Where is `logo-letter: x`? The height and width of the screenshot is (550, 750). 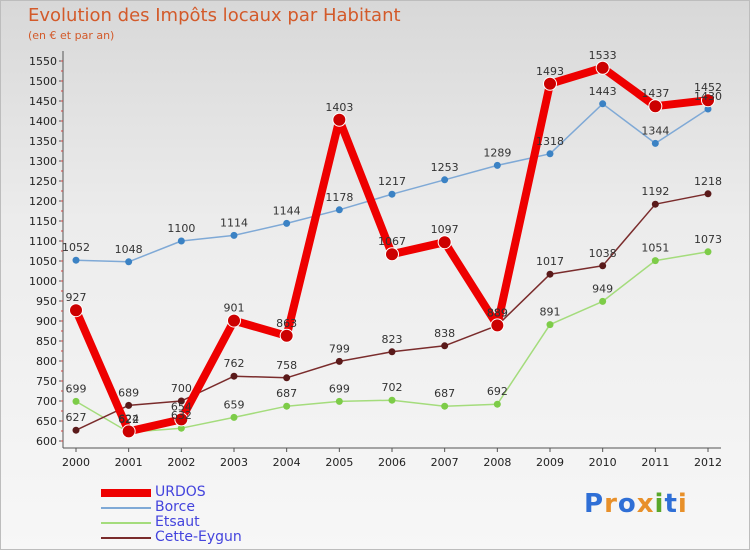 logo-letter: x is located at coordinates (645, 504).